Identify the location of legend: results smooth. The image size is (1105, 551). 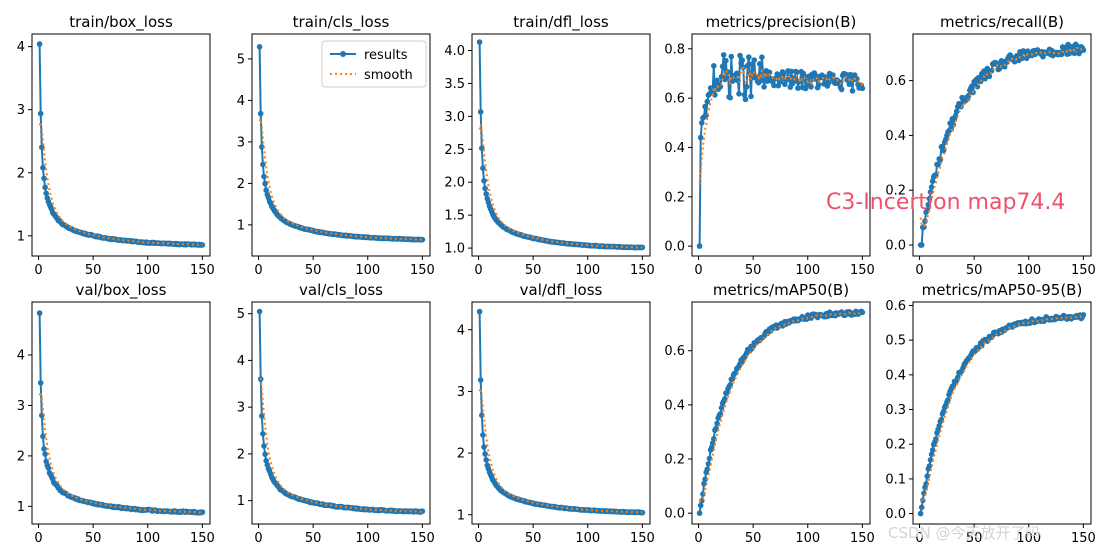
(374, 64).